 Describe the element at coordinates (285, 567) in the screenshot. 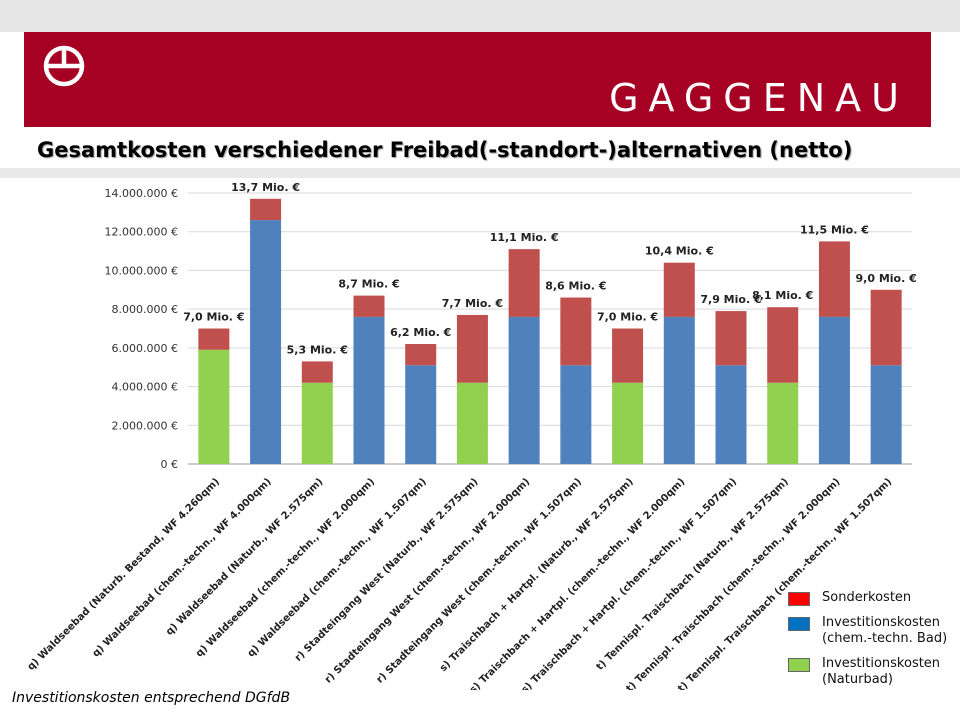

I see `x-tick-label: q) Waldseebad (chem.-techn., WF 2.000qm)` at that location.